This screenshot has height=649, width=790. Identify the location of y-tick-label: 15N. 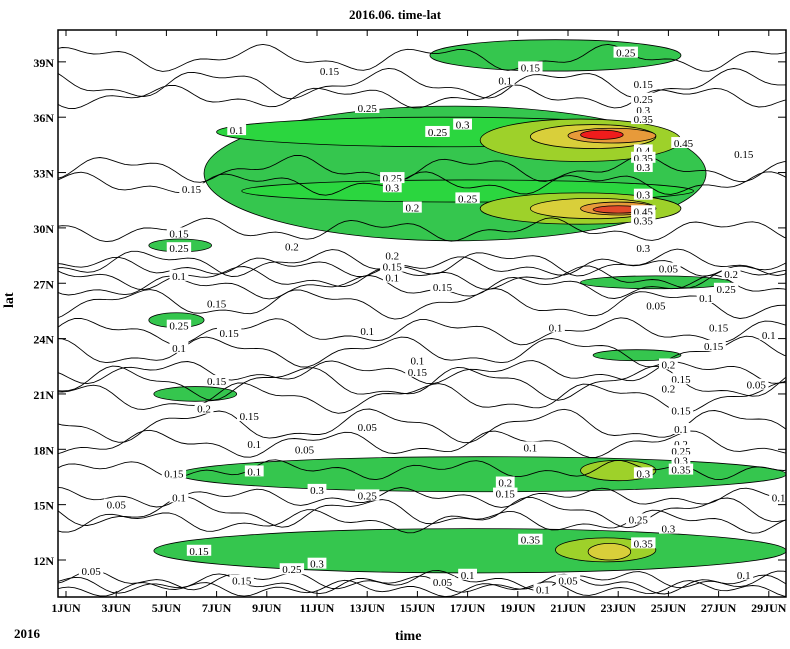
(43, 506).